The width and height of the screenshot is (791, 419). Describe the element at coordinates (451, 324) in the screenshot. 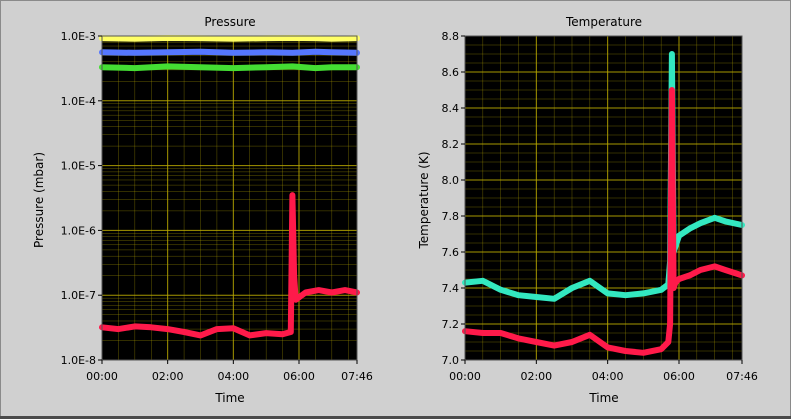

I see `temperature-y-tick-label: 7.2` at that location.